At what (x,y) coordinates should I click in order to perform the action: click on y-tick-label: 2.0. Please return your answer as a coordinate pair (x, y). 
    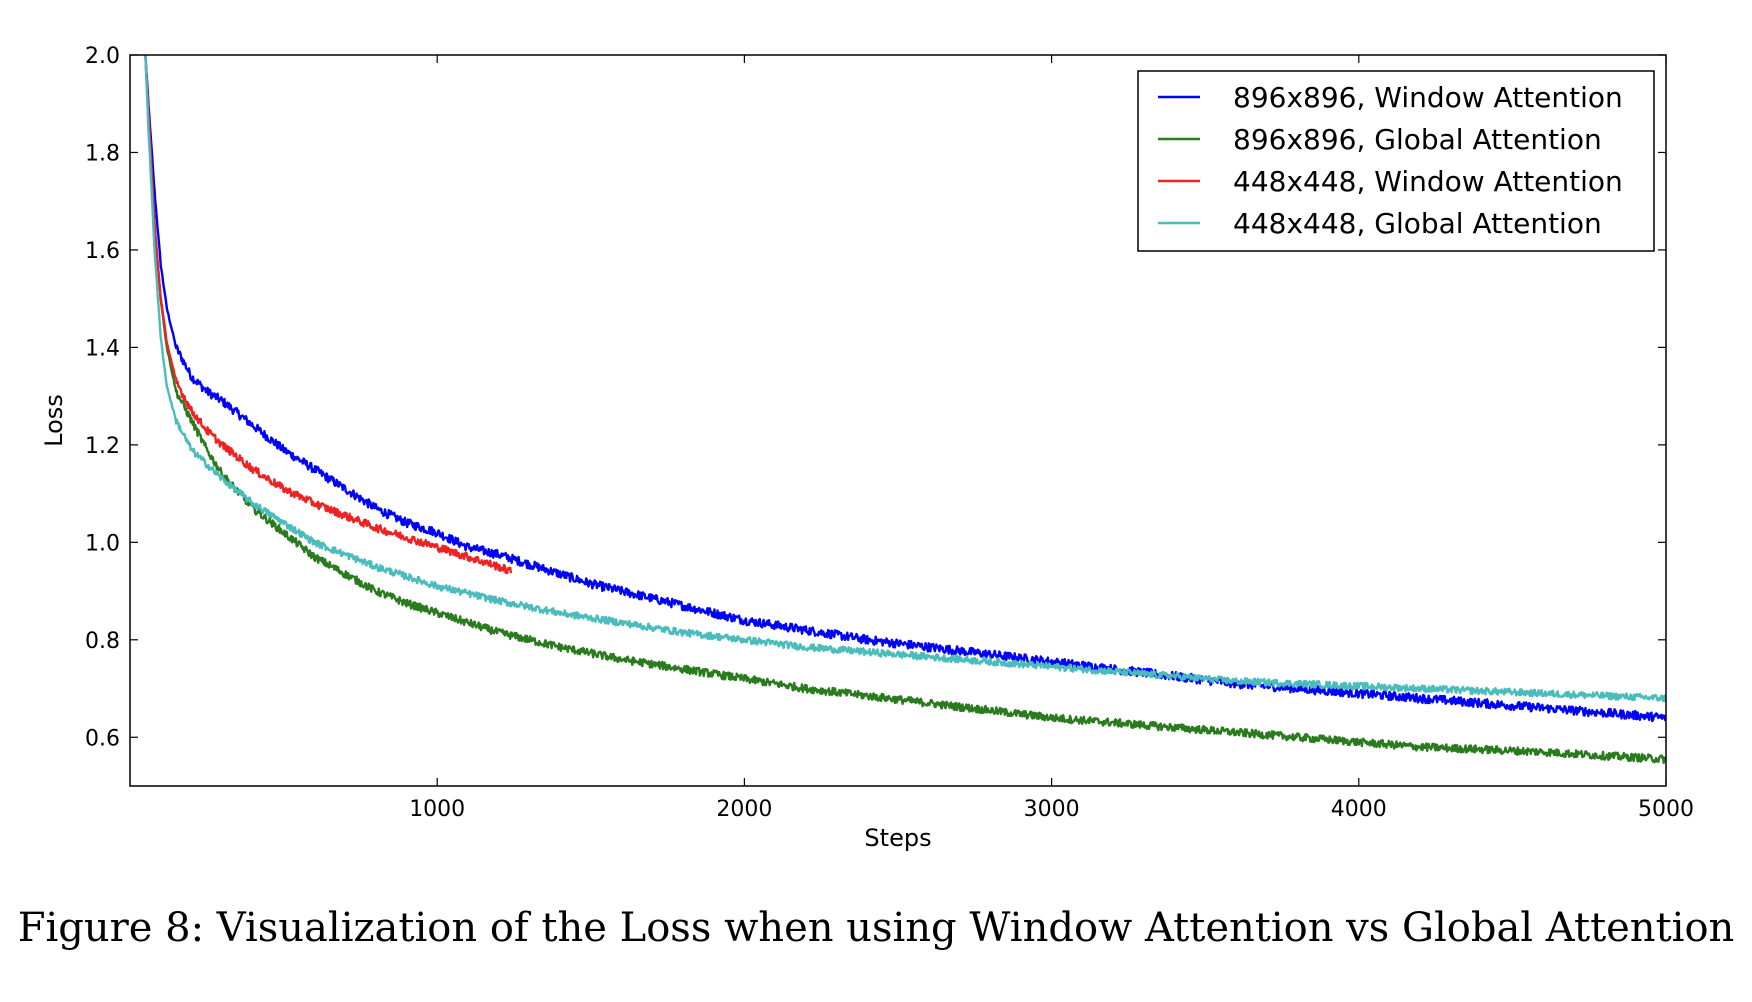
    Looking at the image, I should click on (102, 56).